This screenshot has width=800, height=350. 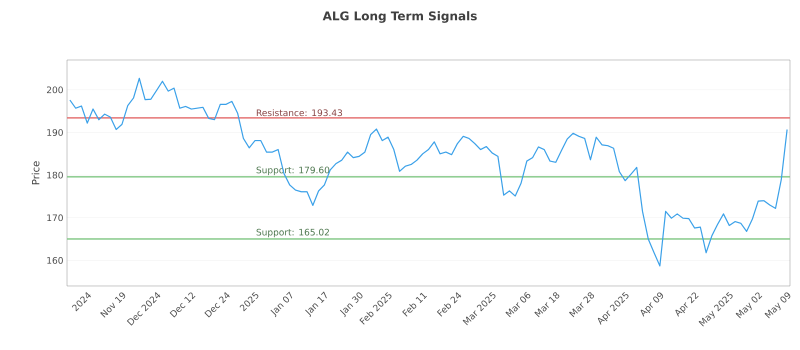 I want to click on y-tick-label: 180, so click(x=55, y=175).